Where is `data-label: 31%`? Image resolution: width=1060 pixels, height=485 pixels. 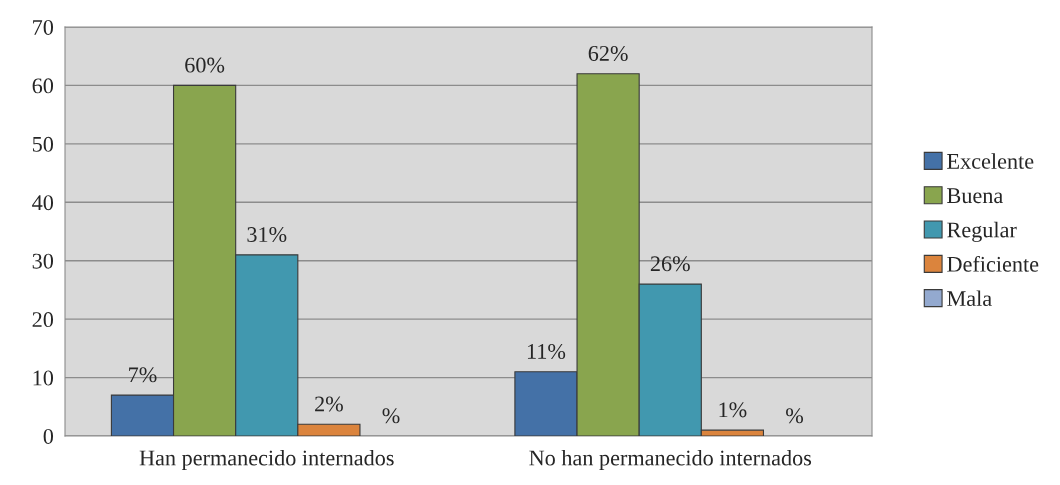 data-label: 31% is located at coordinates (267, 235).